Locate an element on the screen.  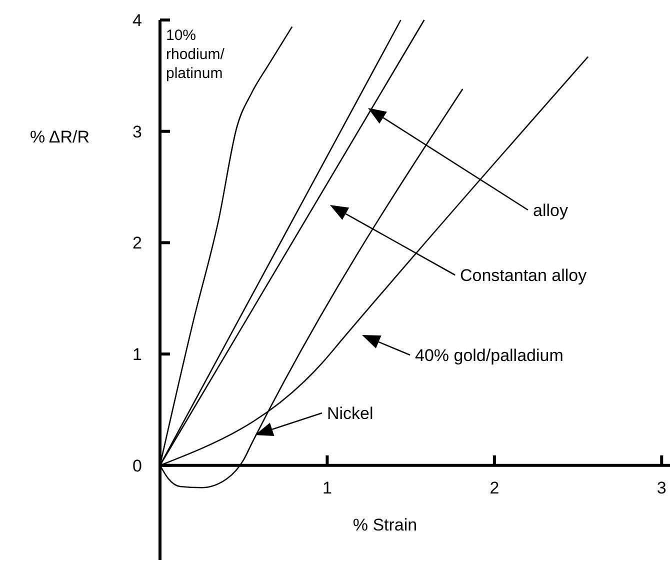
y-tick-label: 0 is located at coordinates (137, 466).